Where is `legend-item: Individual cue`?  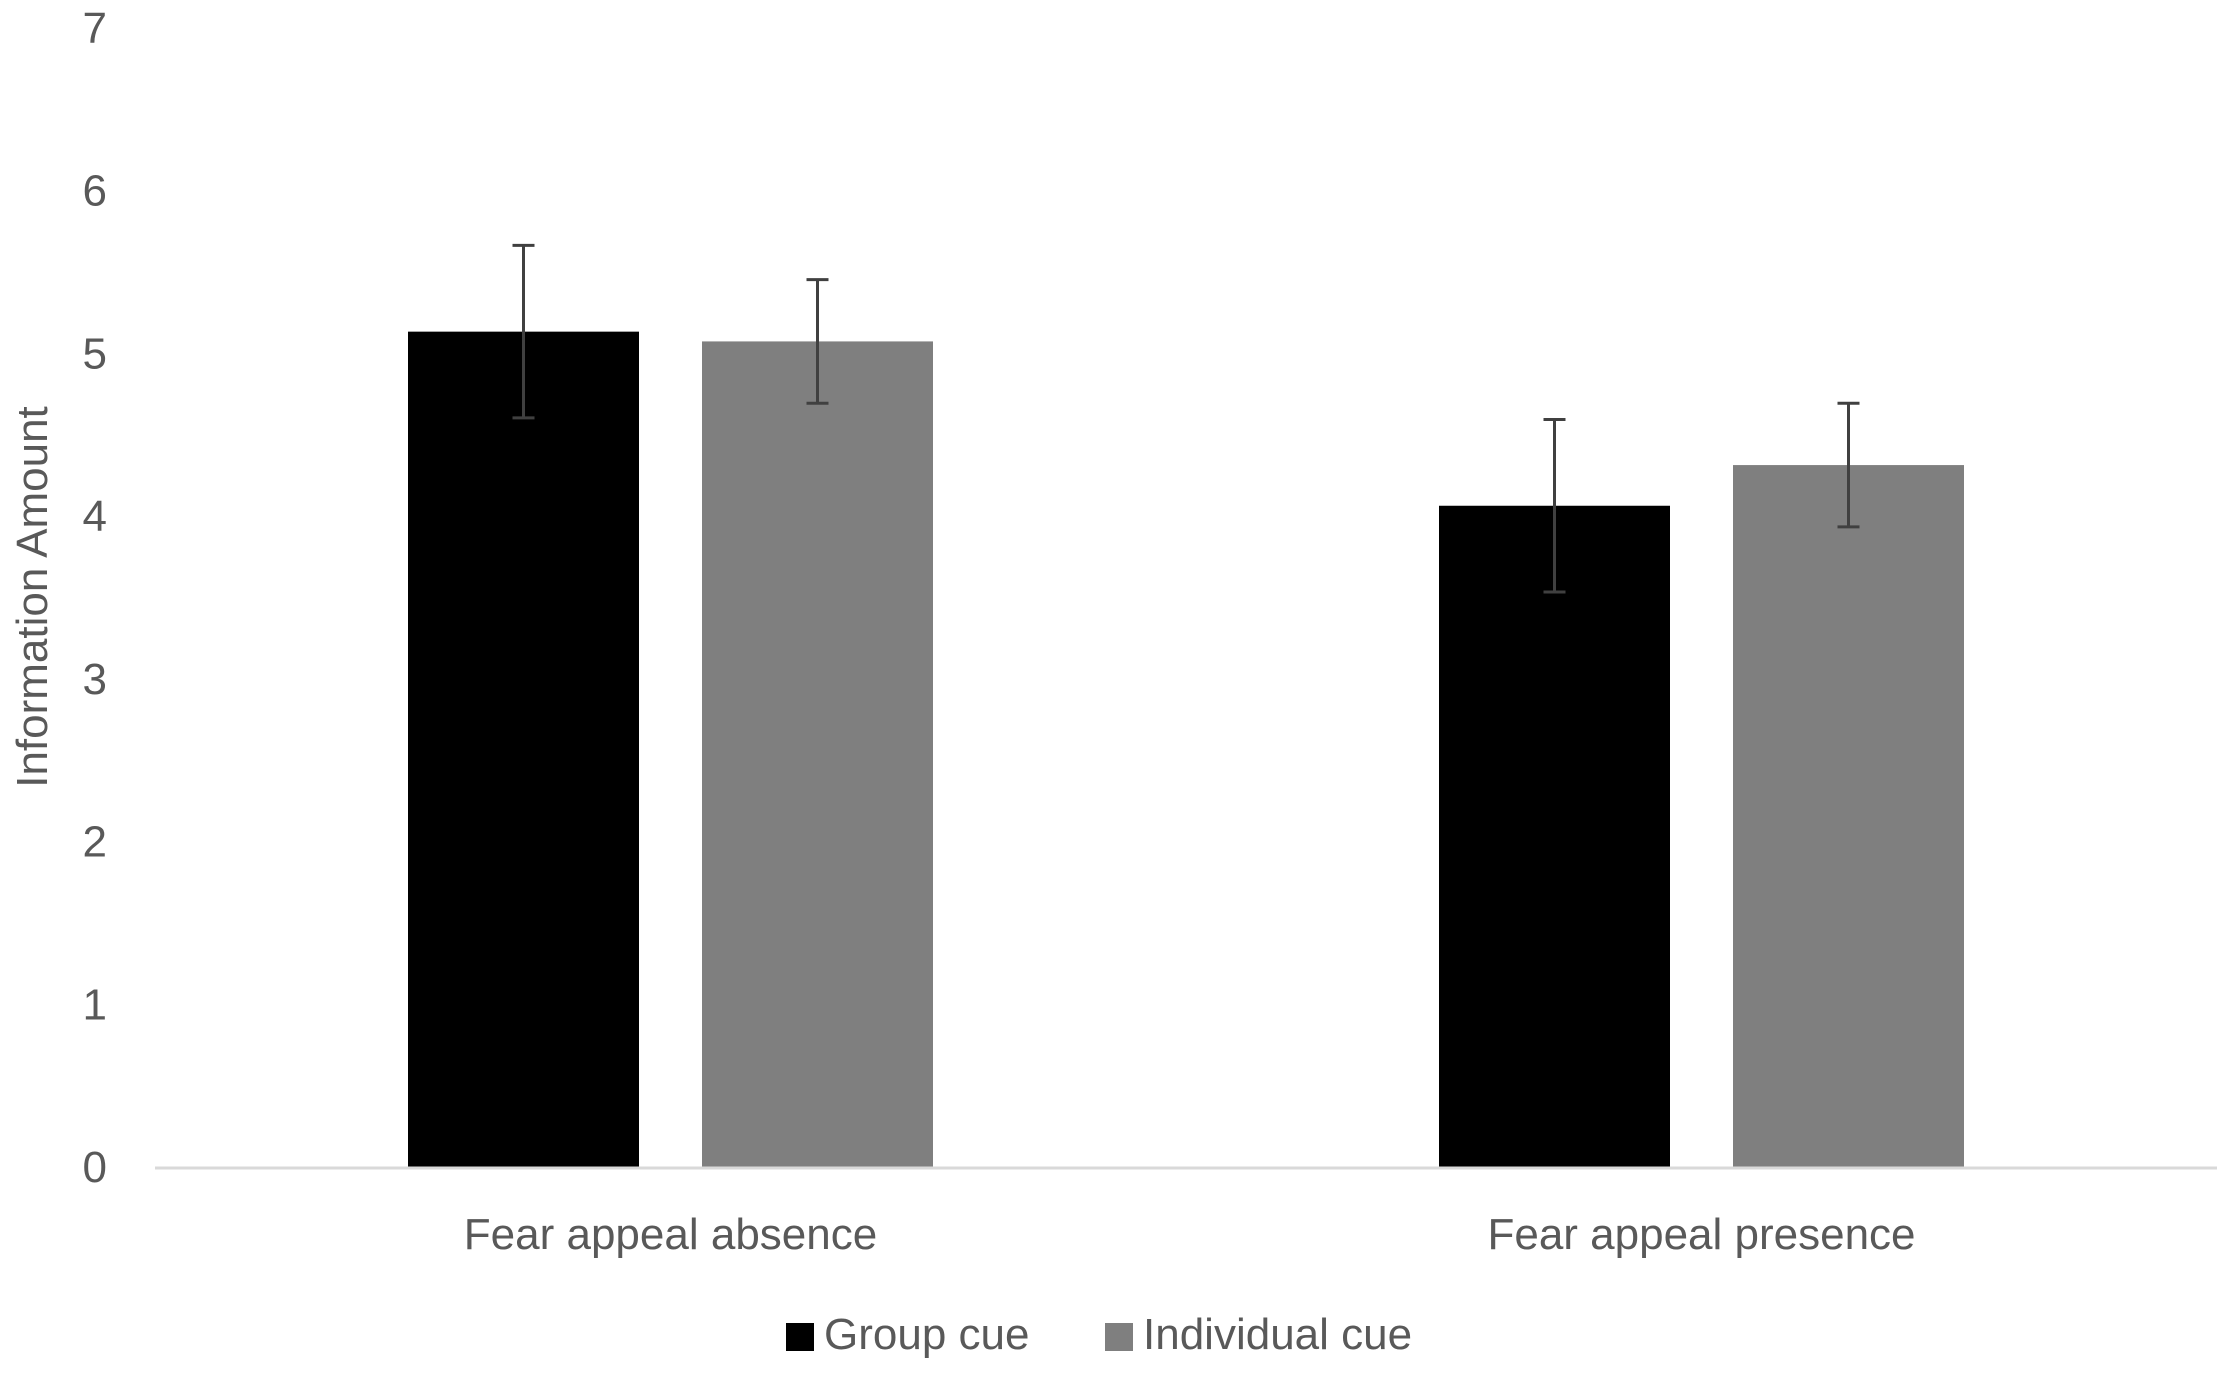
legend-item: Individual cue is located at coordinates (1258, 1334).